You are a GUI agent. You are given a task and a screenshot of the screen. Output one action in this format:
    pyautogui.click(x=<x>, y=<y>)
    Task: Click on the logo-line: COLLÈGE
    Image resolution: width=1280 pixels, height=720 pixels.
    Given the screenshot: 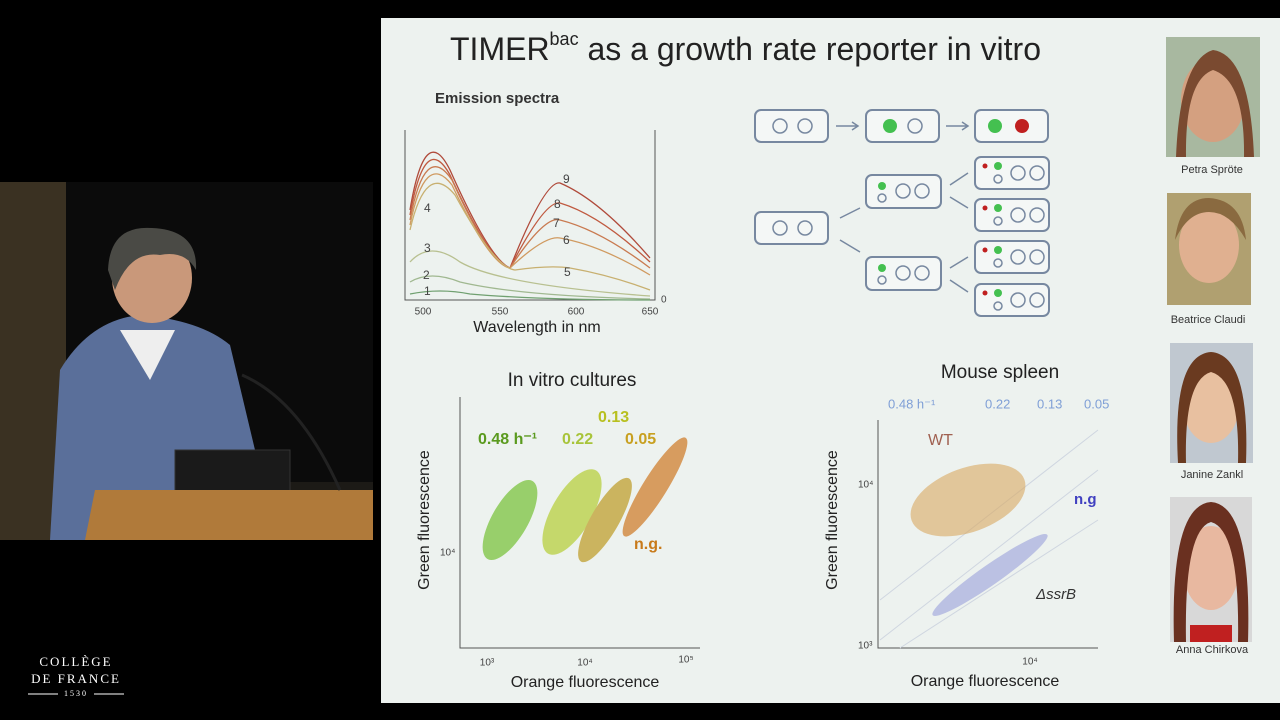 What is the action you would take?
    pyautogui.click(x=75, y=661)
    